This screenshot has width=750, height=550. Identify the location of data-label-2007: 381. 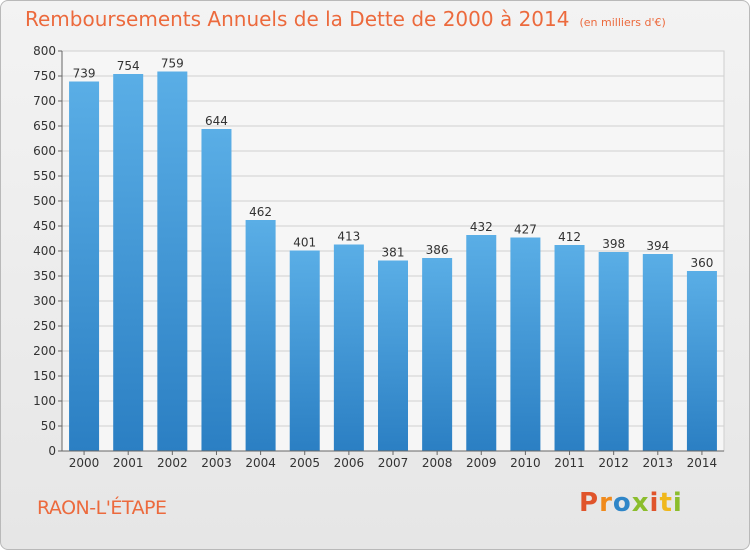
(393, 253).